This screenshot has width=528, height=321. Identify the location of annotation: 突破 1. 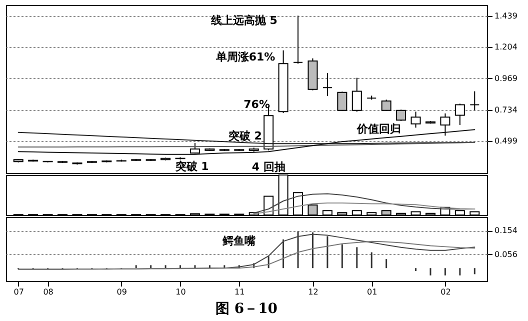
(191, 166).